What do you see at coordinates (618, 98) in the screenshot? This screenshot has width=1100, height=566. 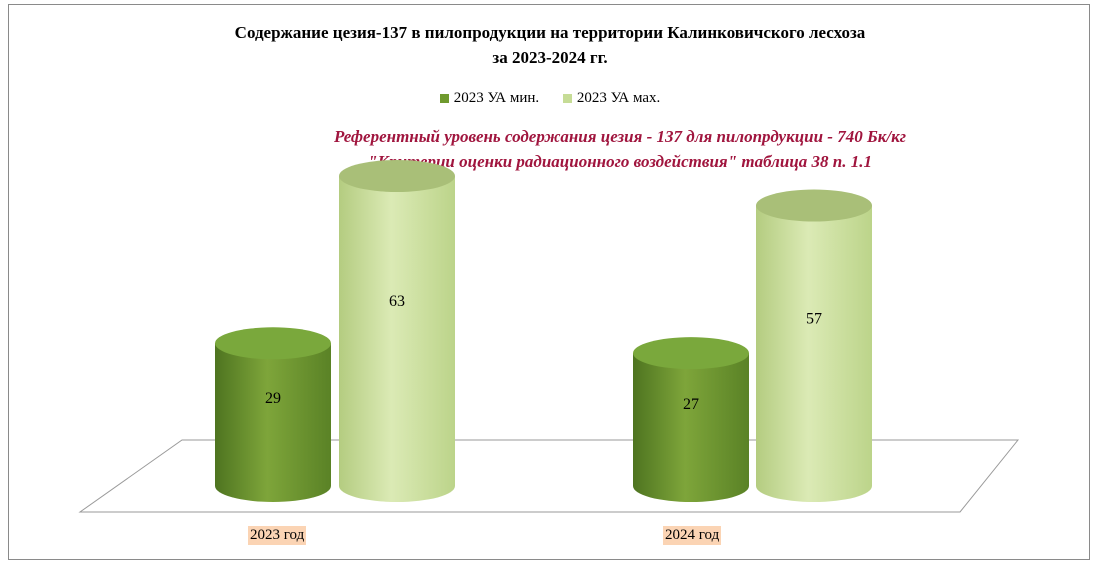 I see `legend-label-max: 2023 УА мах.` at bounding box center [618, 98].